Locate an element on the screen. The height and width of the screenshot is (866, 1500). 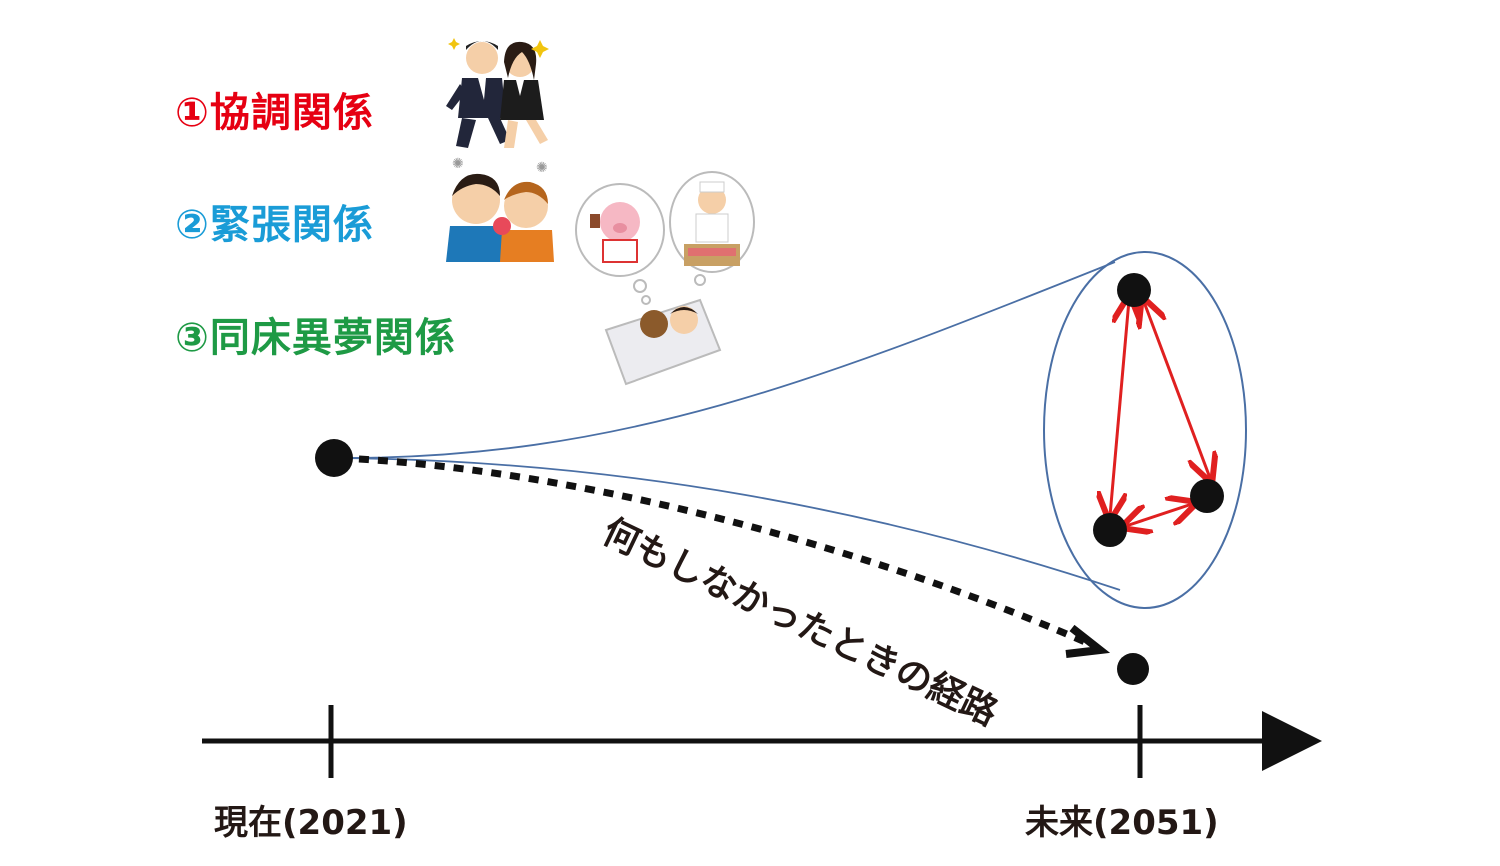
path-label: 何もしなかったときの経路 is located at coordinates (800, 622).